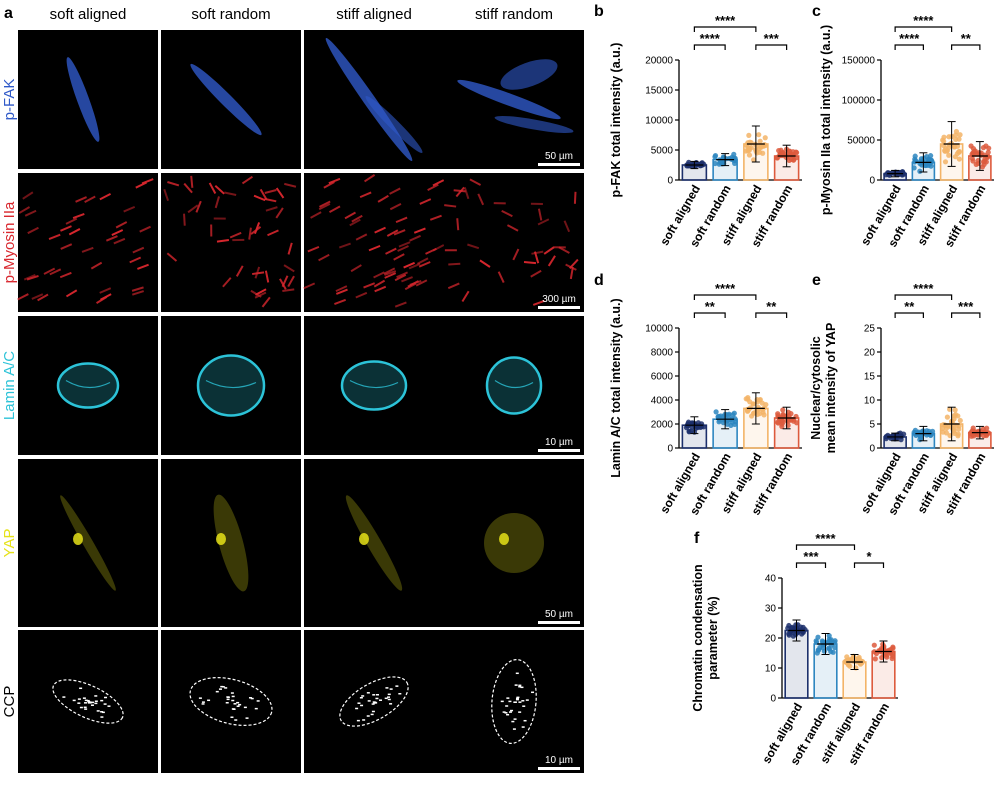 Image resolution: width=1004 pixels, height=788 pixels. Describe the element at coordinates (872, 425) in the screenshot. I see `y-tick-label: 5` at that location.